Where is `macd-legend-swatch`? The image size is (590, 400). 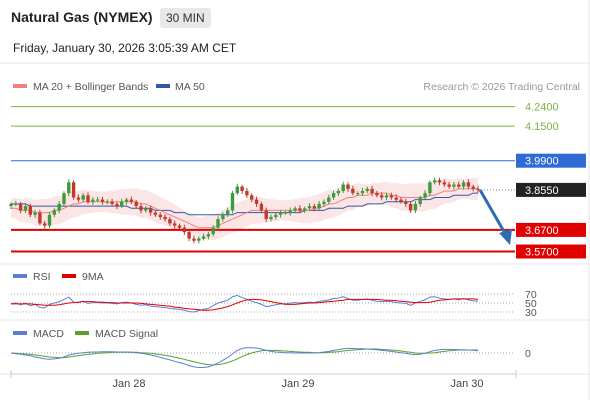
macd-legend-swatch is located at coordinates (20, 333).